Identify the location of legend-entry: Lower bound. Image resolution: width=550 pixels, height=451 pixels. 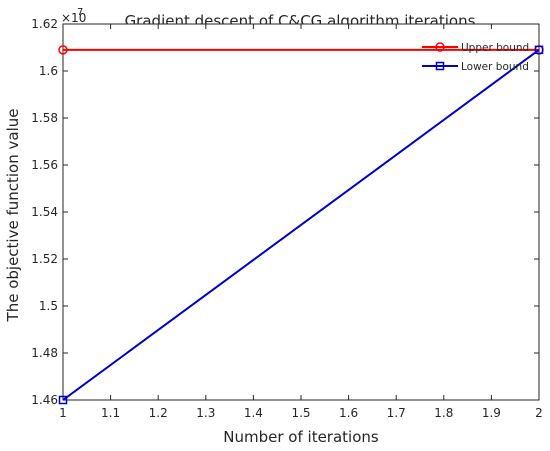
(475, 67).